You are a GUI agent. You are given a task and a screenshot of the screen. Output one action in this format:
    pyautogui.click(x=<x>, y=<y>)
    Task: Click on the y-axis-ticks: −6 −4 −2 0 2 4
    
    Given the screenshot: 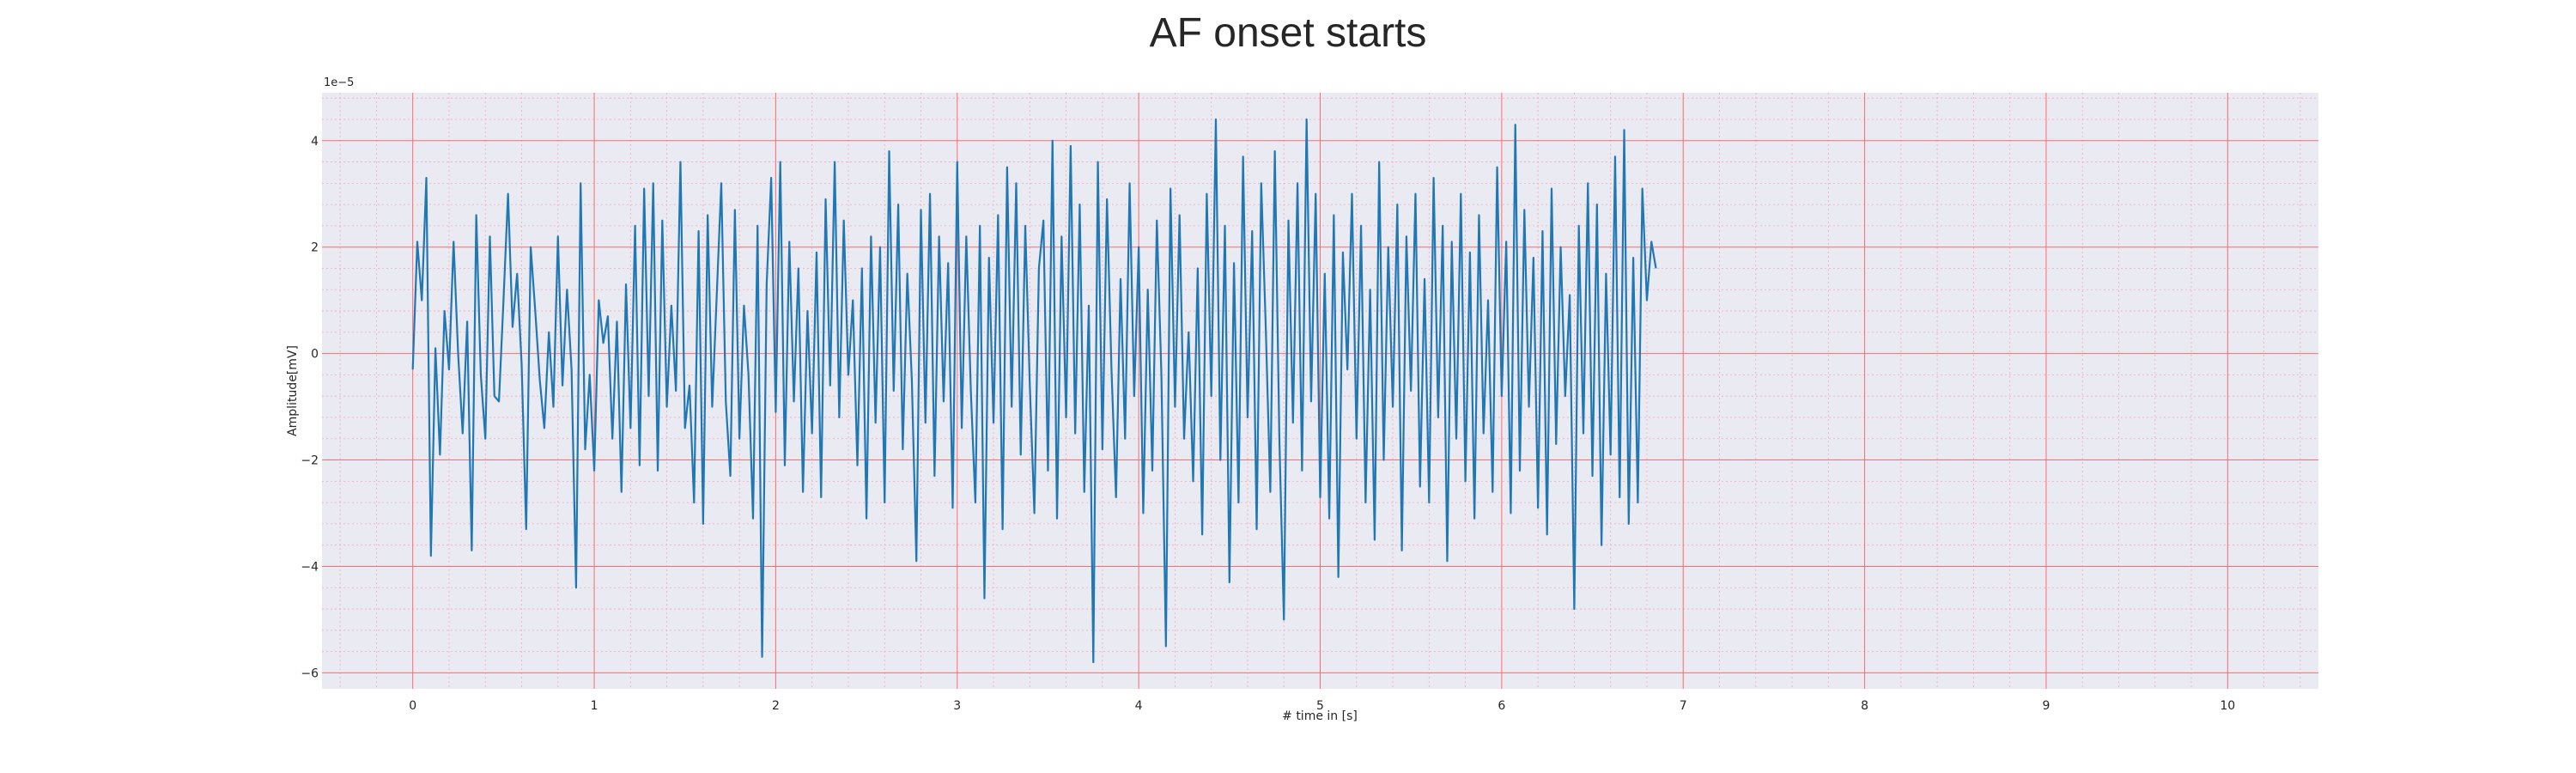 What is the action you would take?
    pyautogui.click(x=310, y=408)
    